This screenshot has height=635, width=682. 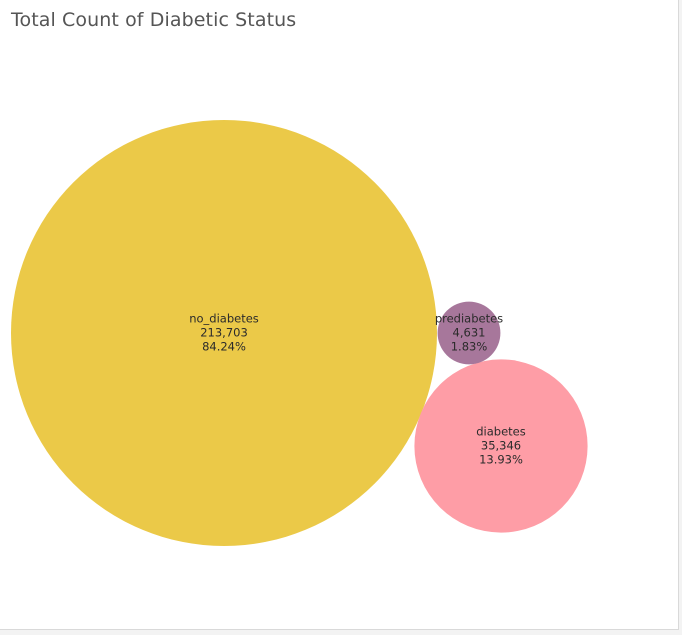 I want to click on bubble-label-diabetes-name: diabetes, so click(x=501, y=432).